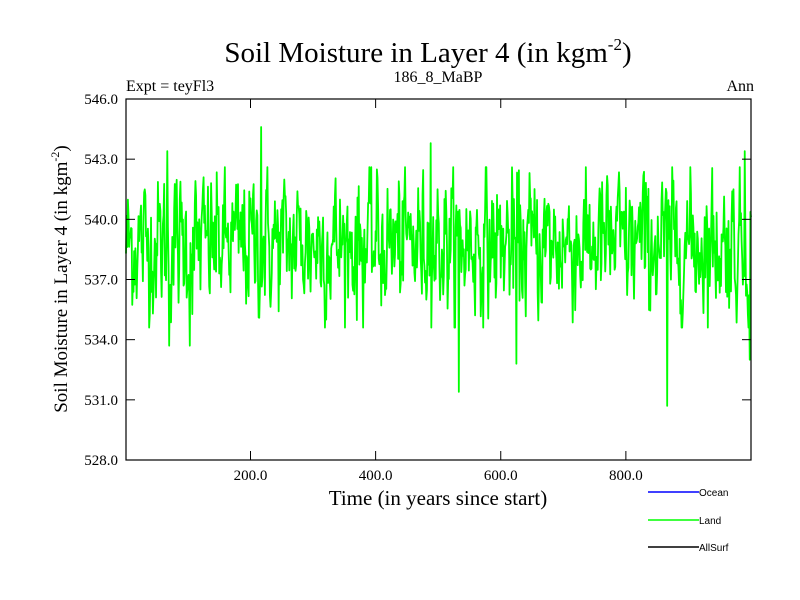 Image resolution: width=800 pixels, height=600 pixels. What do you see at coordinates (376, 476) in the screenshot?
I see `x-tick-label: 400.0` at bounding box center [376, 476].